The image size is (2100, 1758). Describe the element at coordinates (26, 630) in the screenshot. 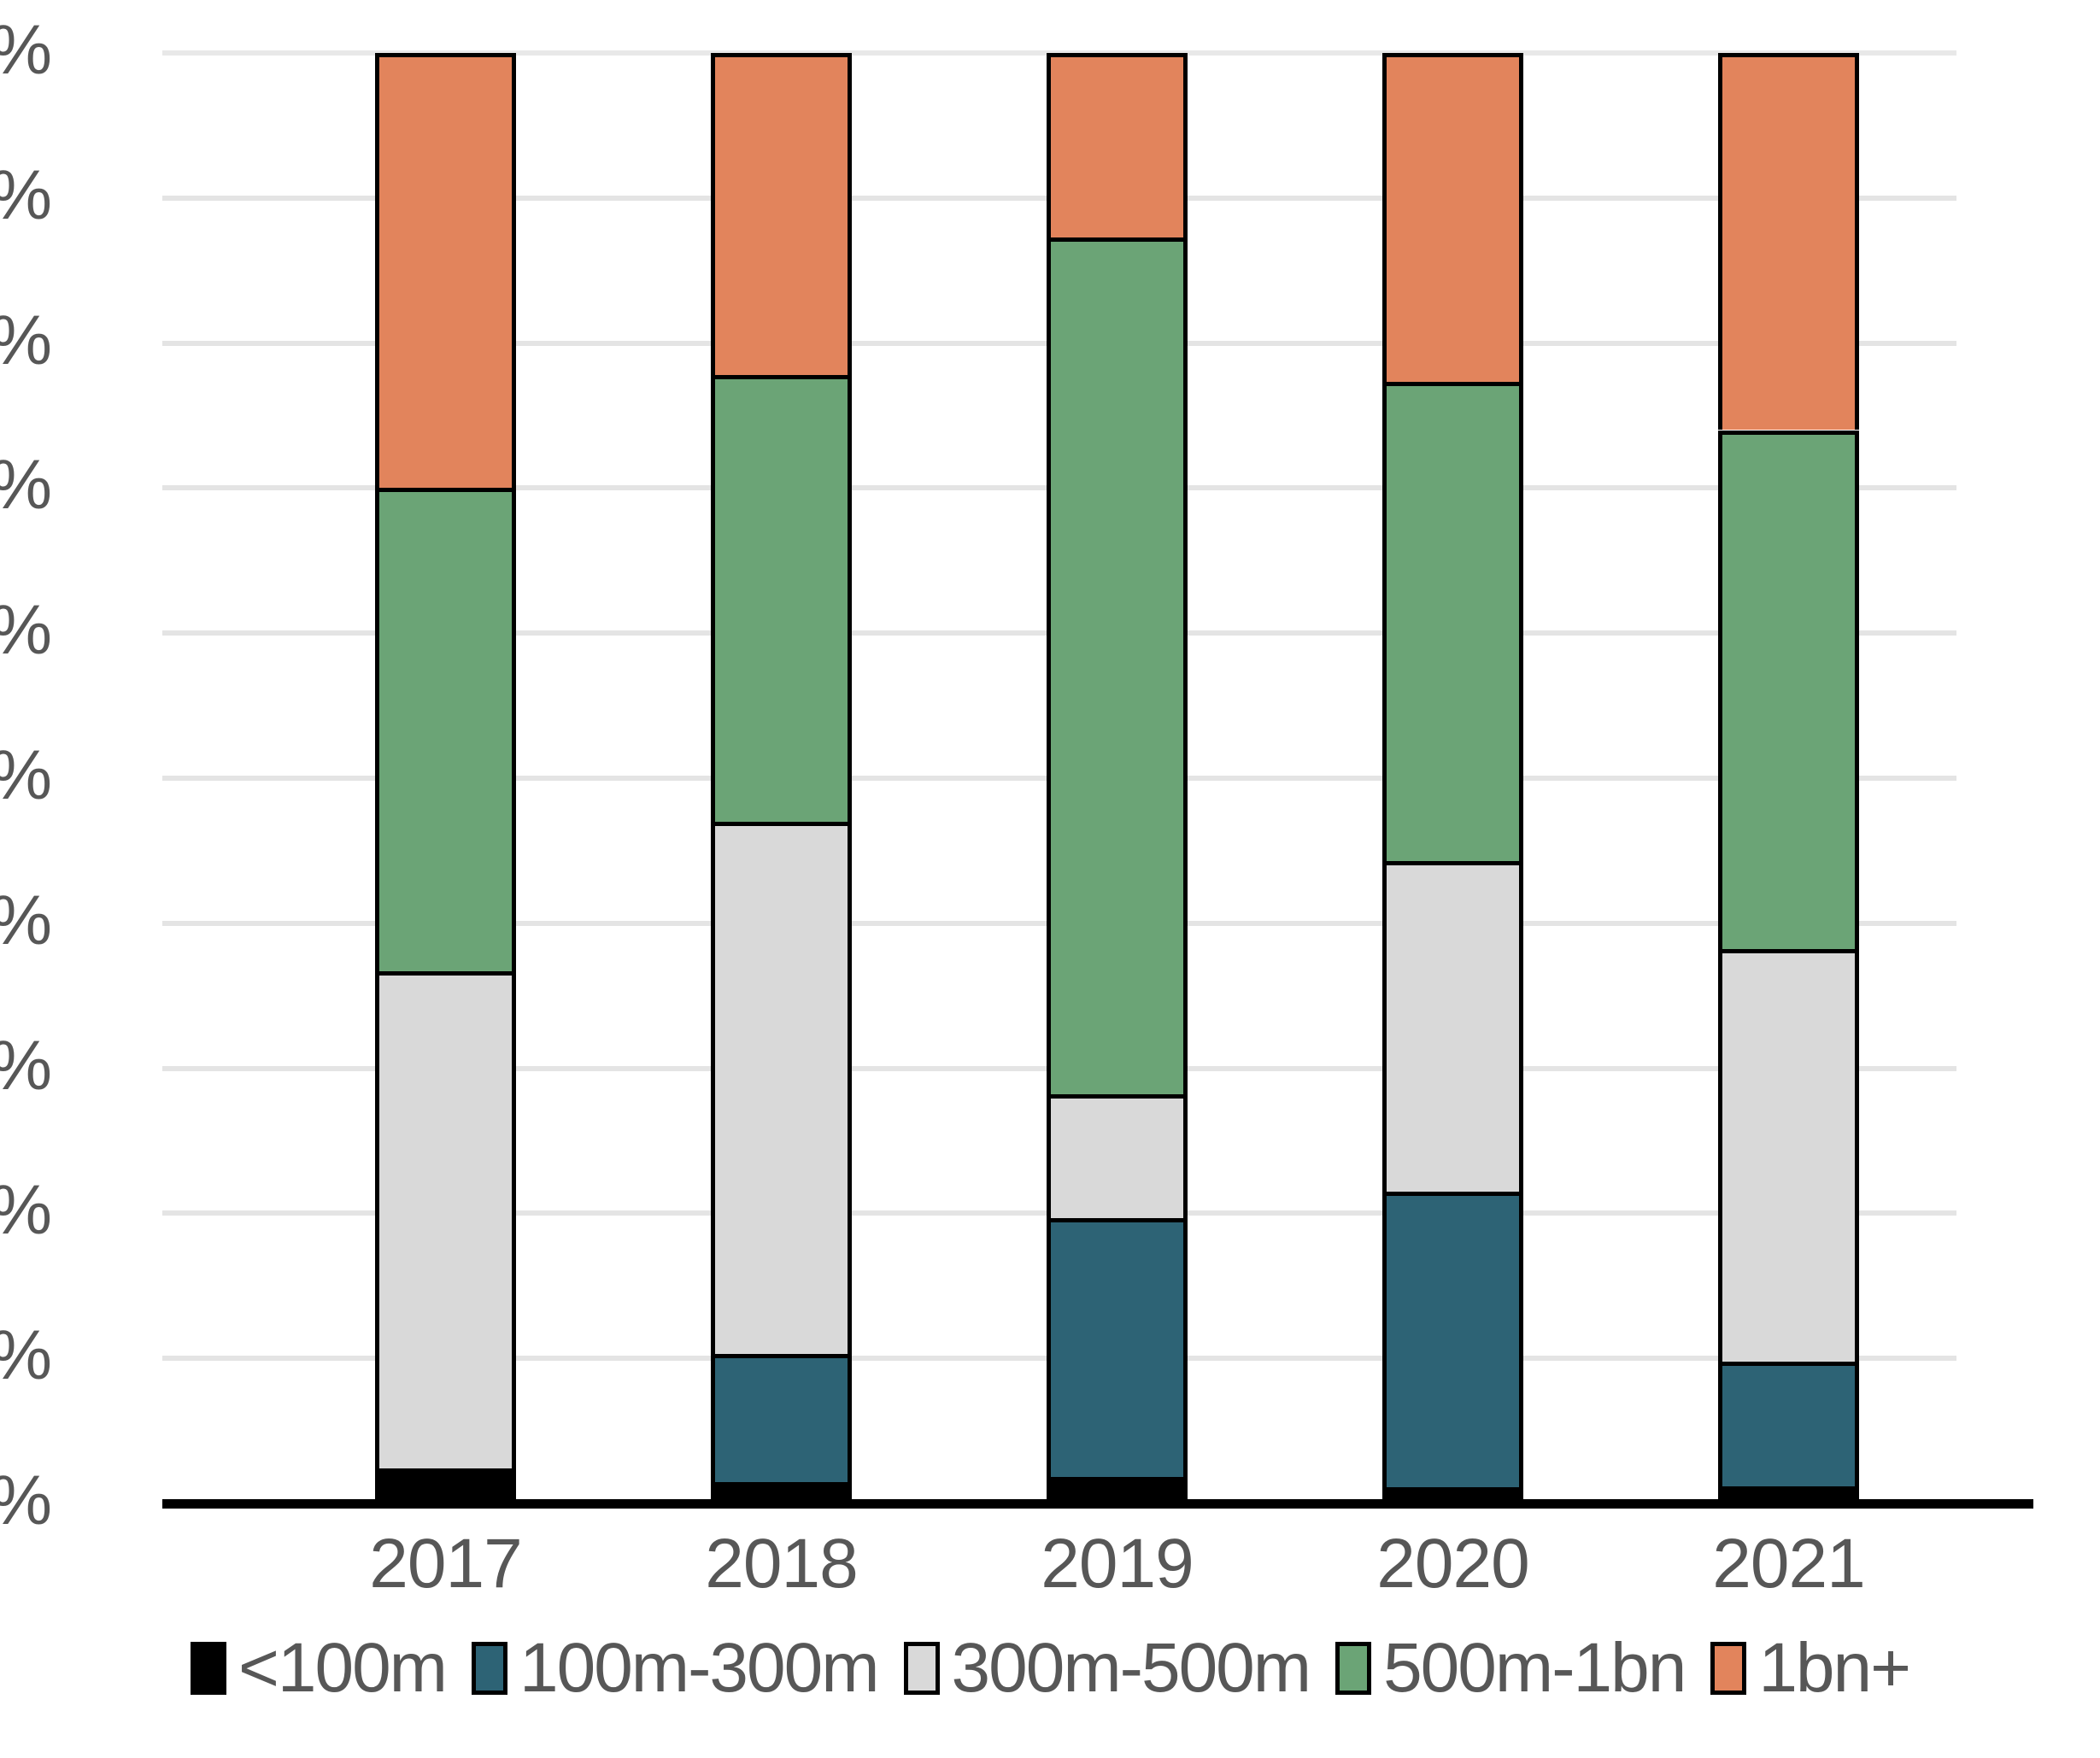

I see `y-axis-tick-label: 60%` at that location.